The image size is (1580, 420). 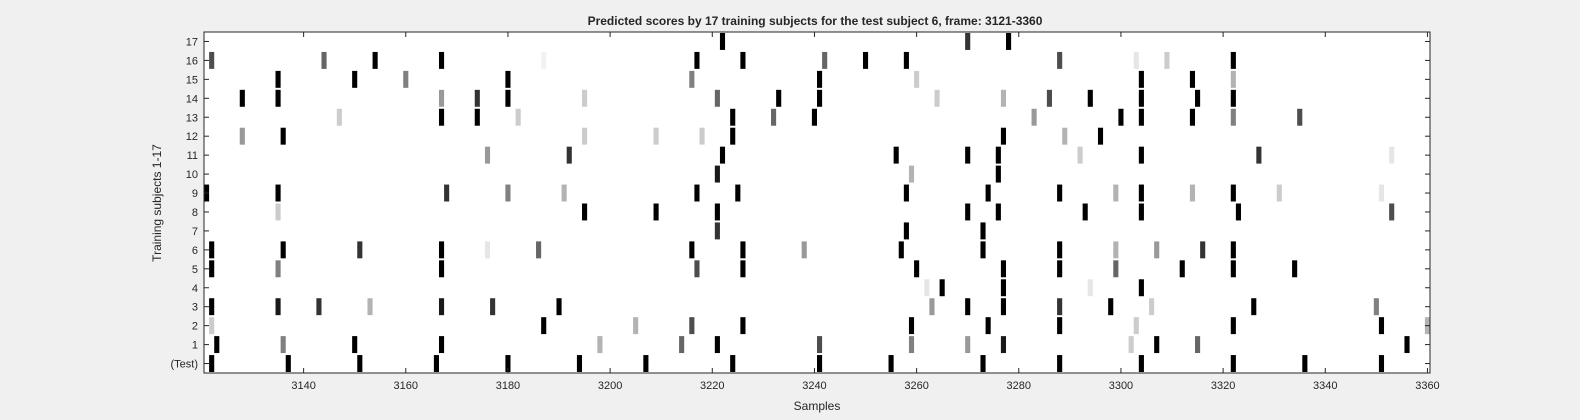 I want to click on x-axis-label: Samples, so click(x=817, y=406).